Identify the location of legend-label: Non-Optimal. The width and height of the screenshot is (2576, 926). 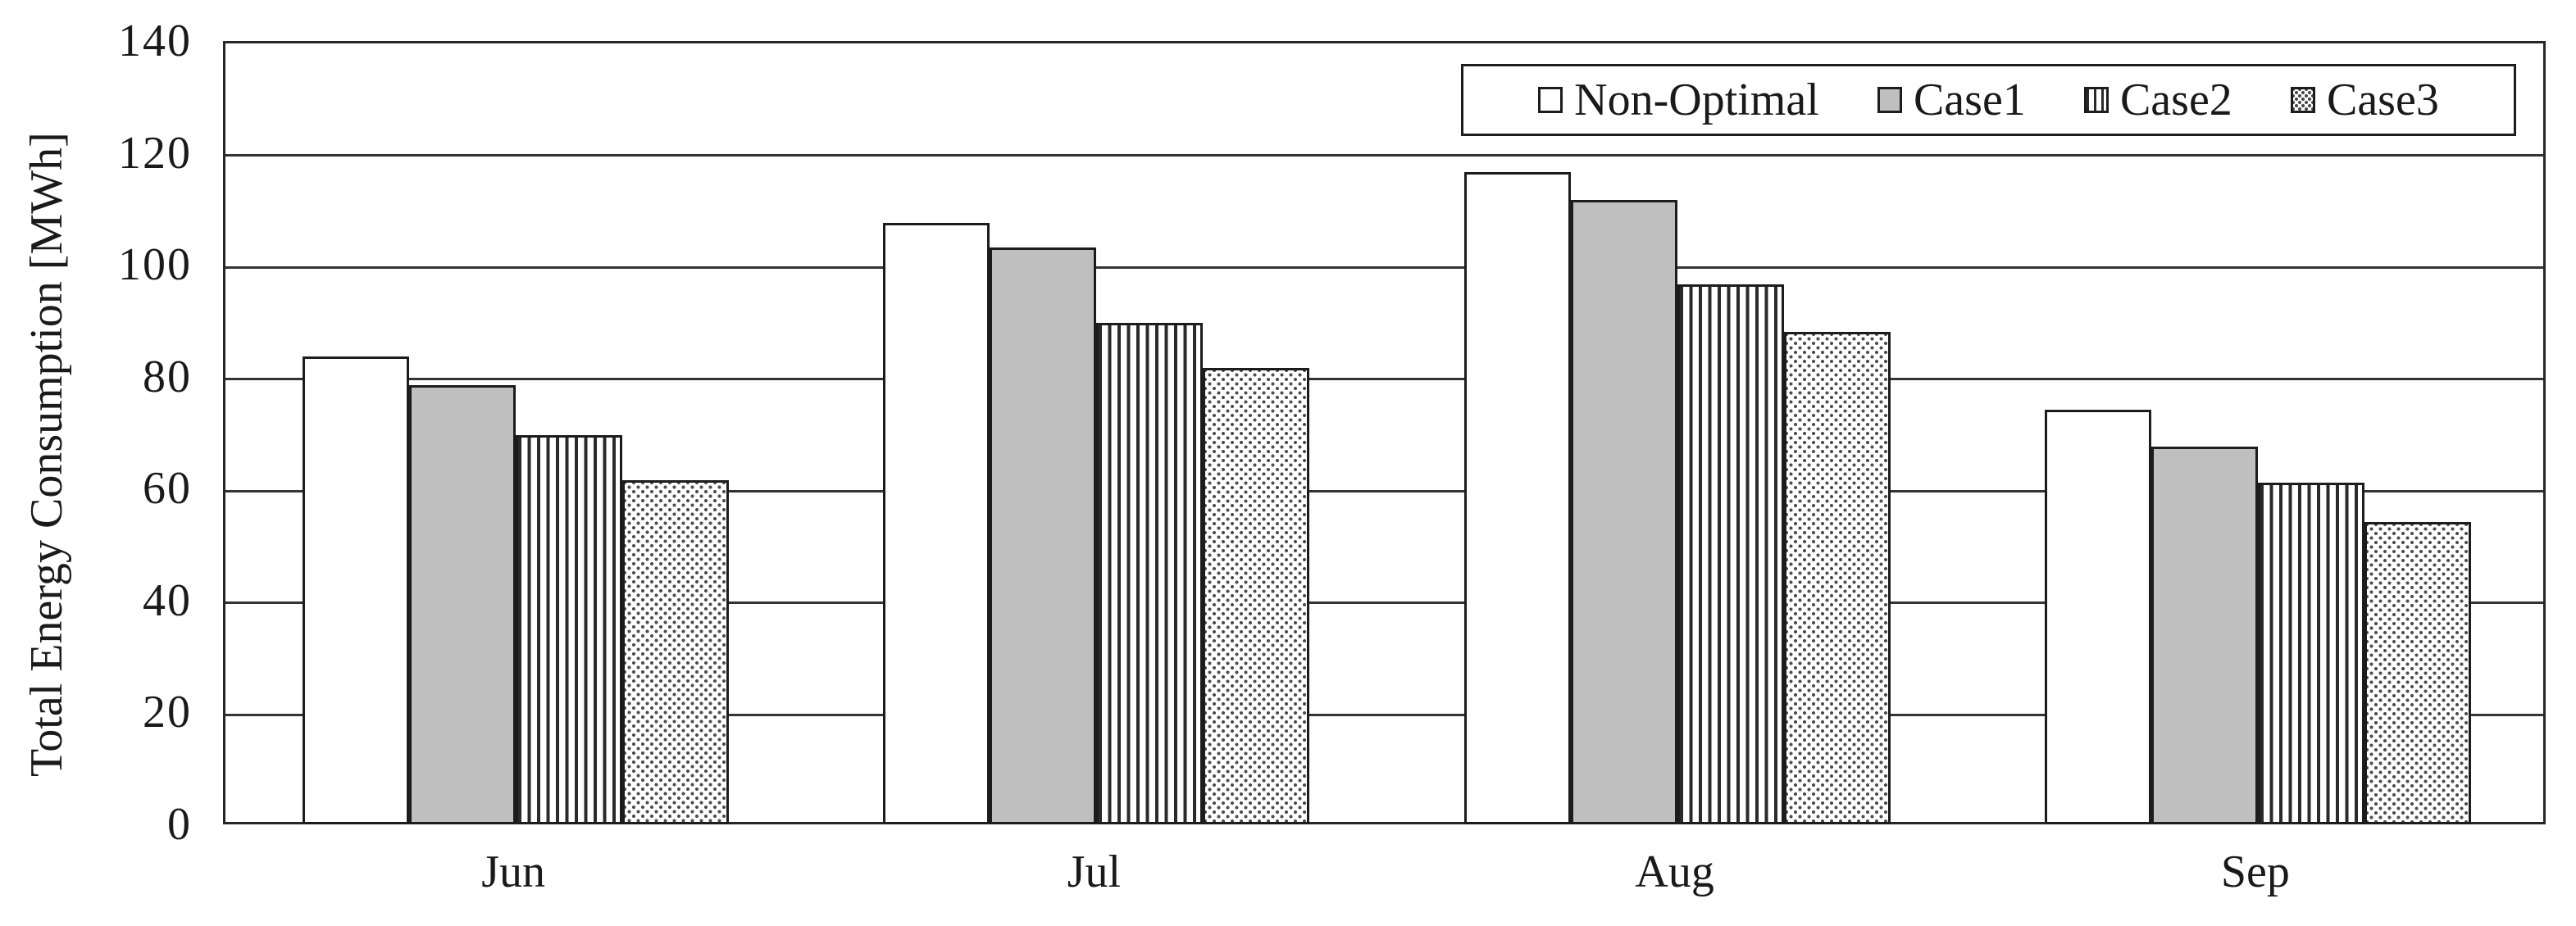
(1697, 100).